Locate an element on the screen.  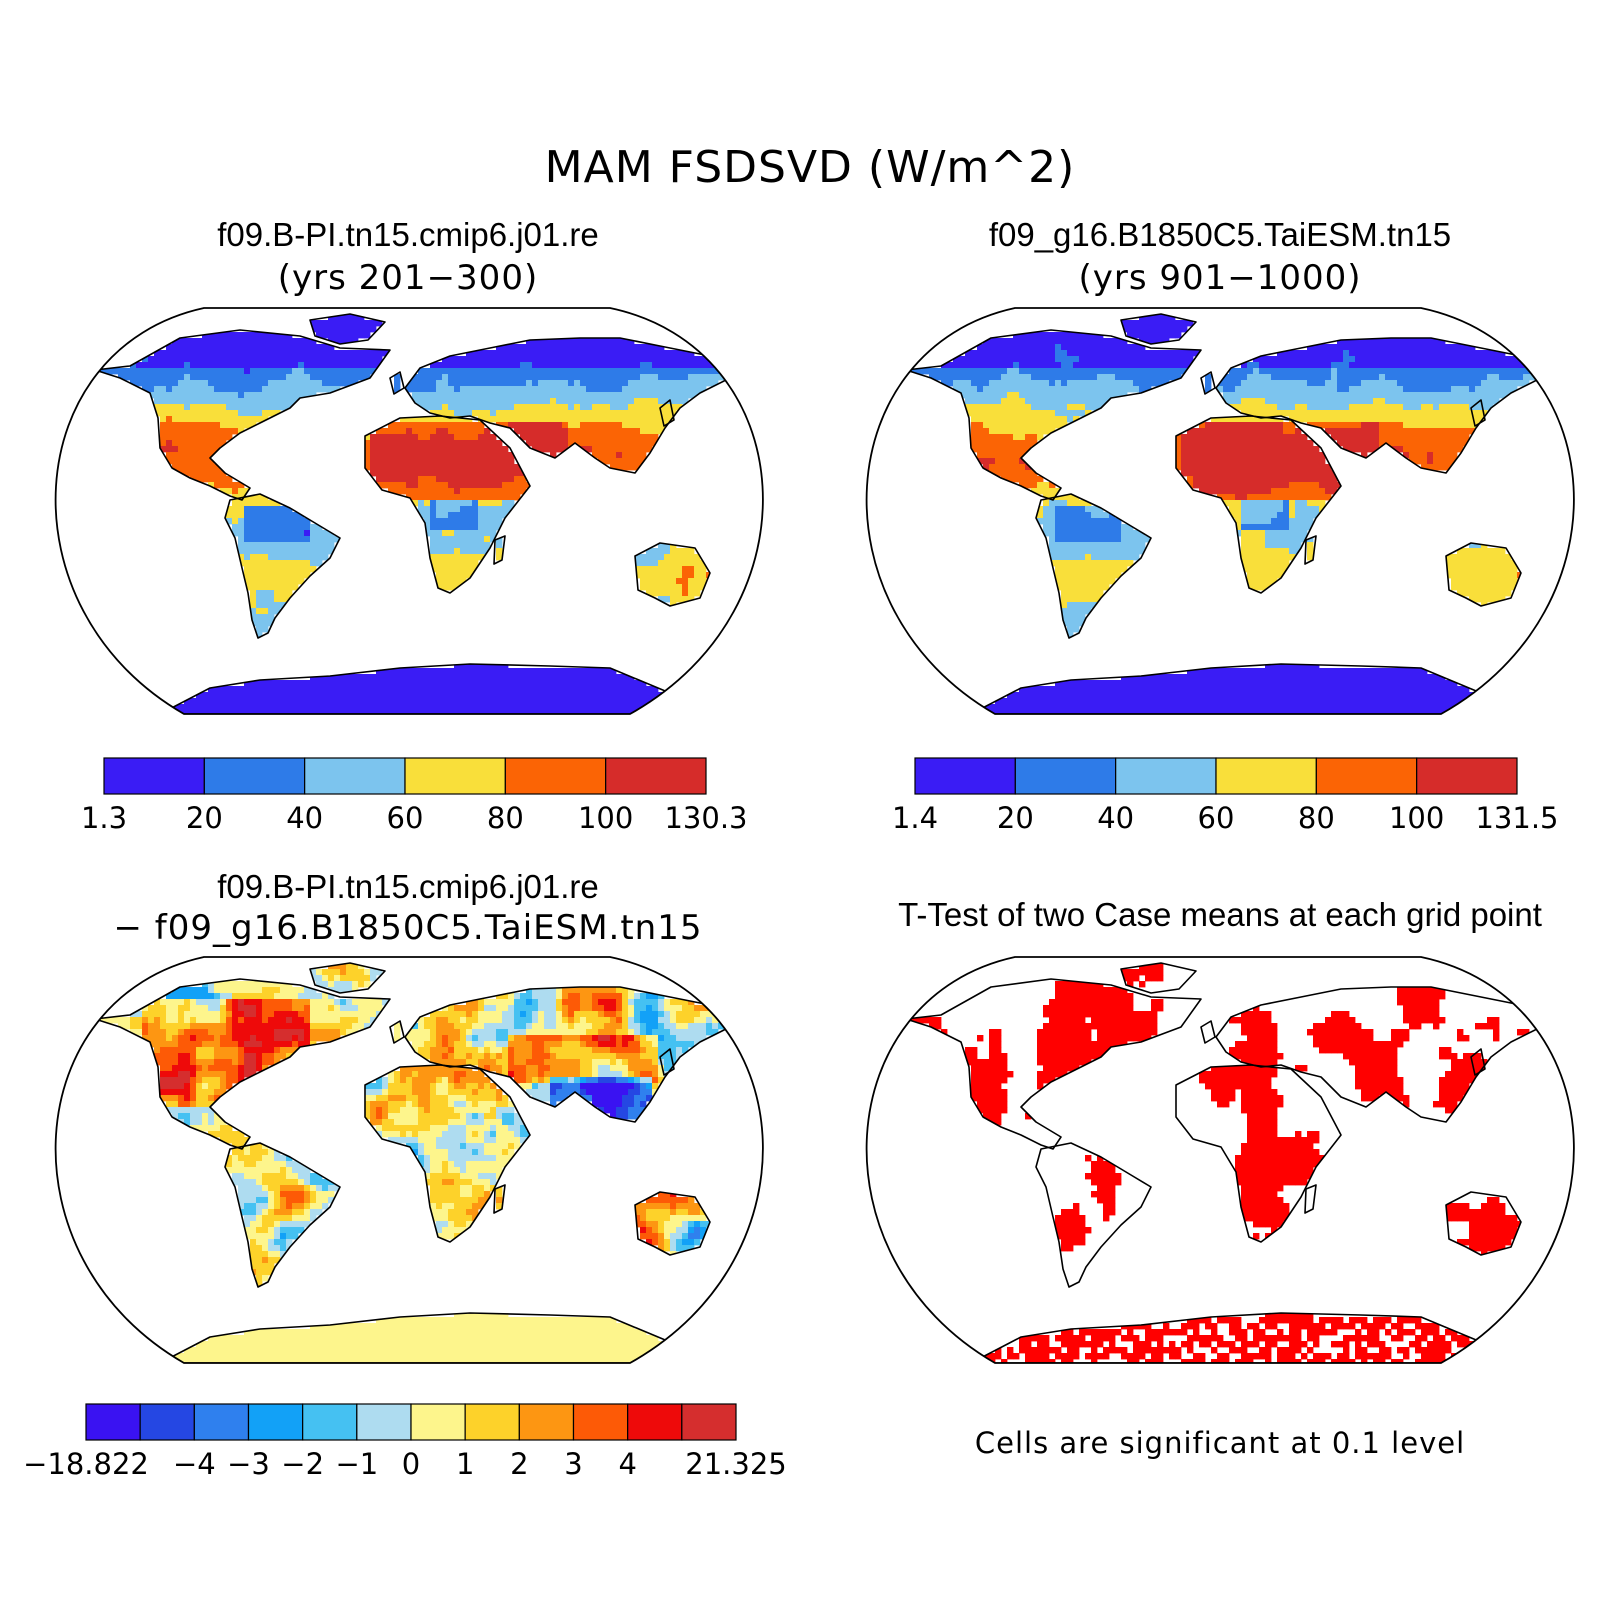
colorbar-tick-label: −4 is located at coordinates (194, 1464).